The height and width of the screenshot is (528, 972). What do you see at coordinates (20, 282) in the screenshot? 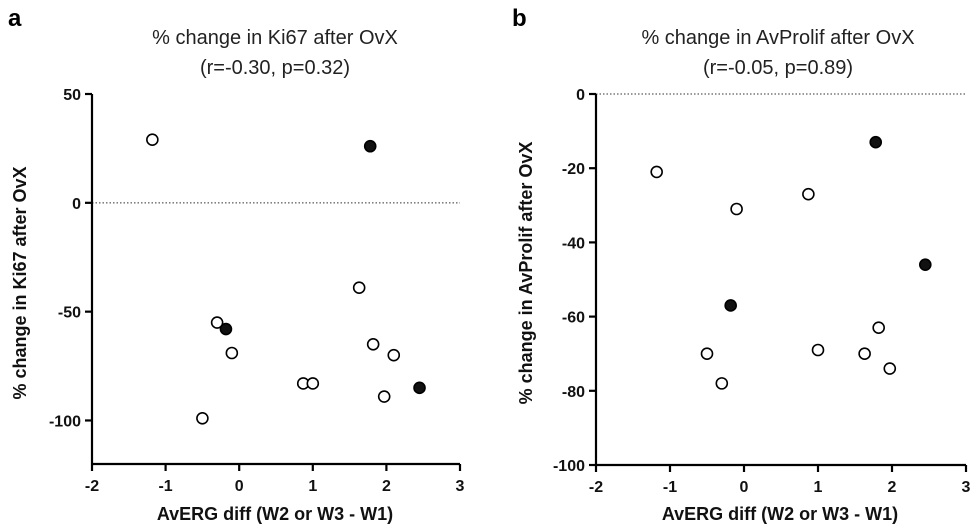
I see `panel-a-y-axis-label: % change in Ki67 after OvX` at bounding box center [20, 282].